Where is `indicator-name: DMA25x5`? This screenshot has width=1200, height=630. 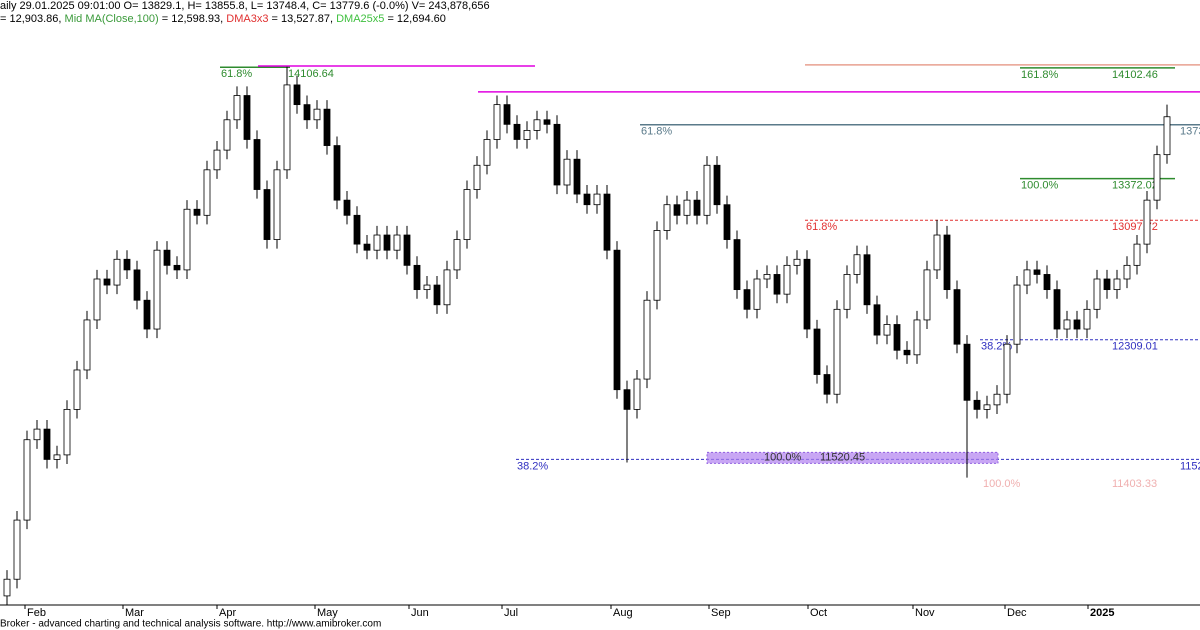
indicator-name: DMA25x5 is located at coordinates (360, 19).